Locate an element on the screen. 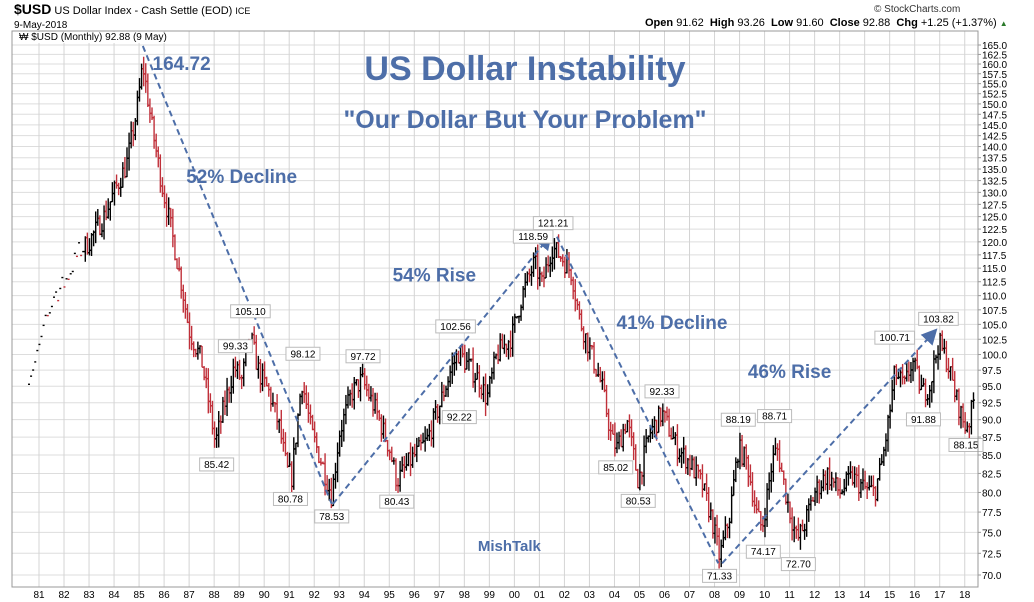 This screenshot has height=602, width=1034. peak-label-text: 92.22 is located at coordinates (459, 418).